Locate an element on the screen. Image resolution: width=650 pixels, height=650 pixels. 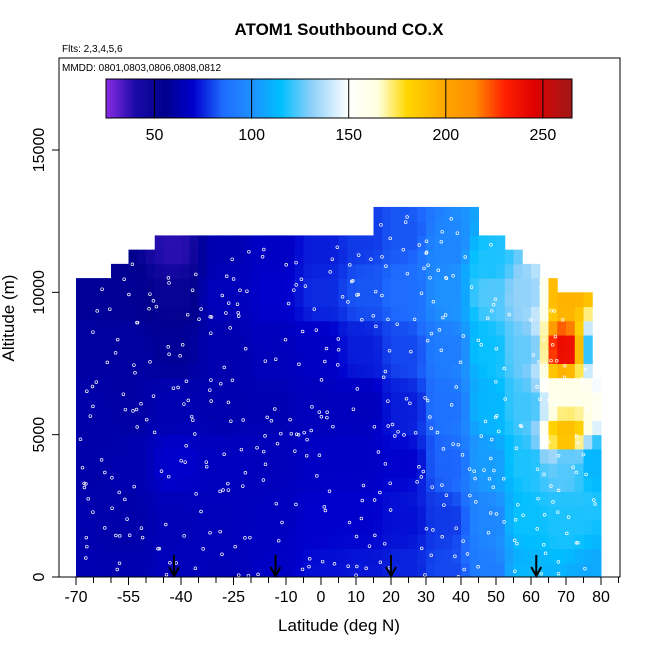
colorbar-tick-label: 100 is located at coordinates (251, 135).